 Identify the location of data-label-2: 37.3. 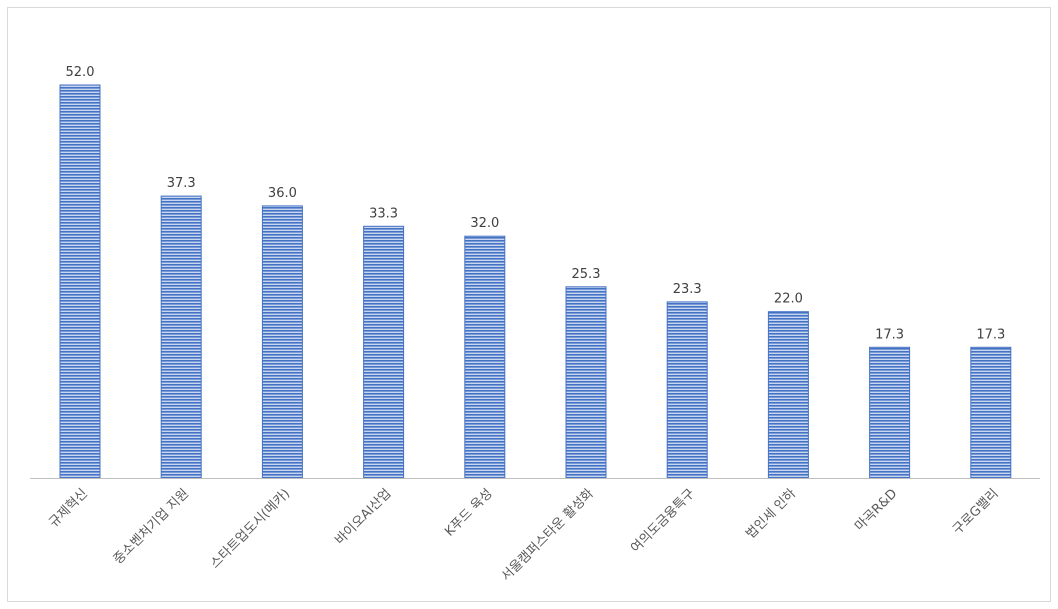
(181, 183).